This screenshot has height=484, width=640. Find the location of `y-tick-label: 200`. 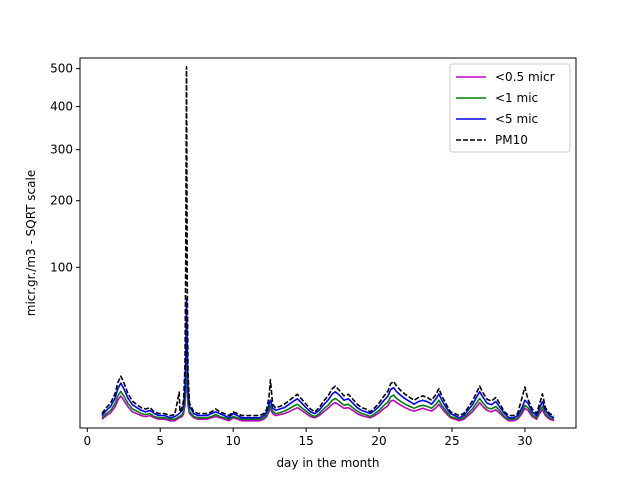

y-tick-label: 200 is located at coordinates (61, 201).